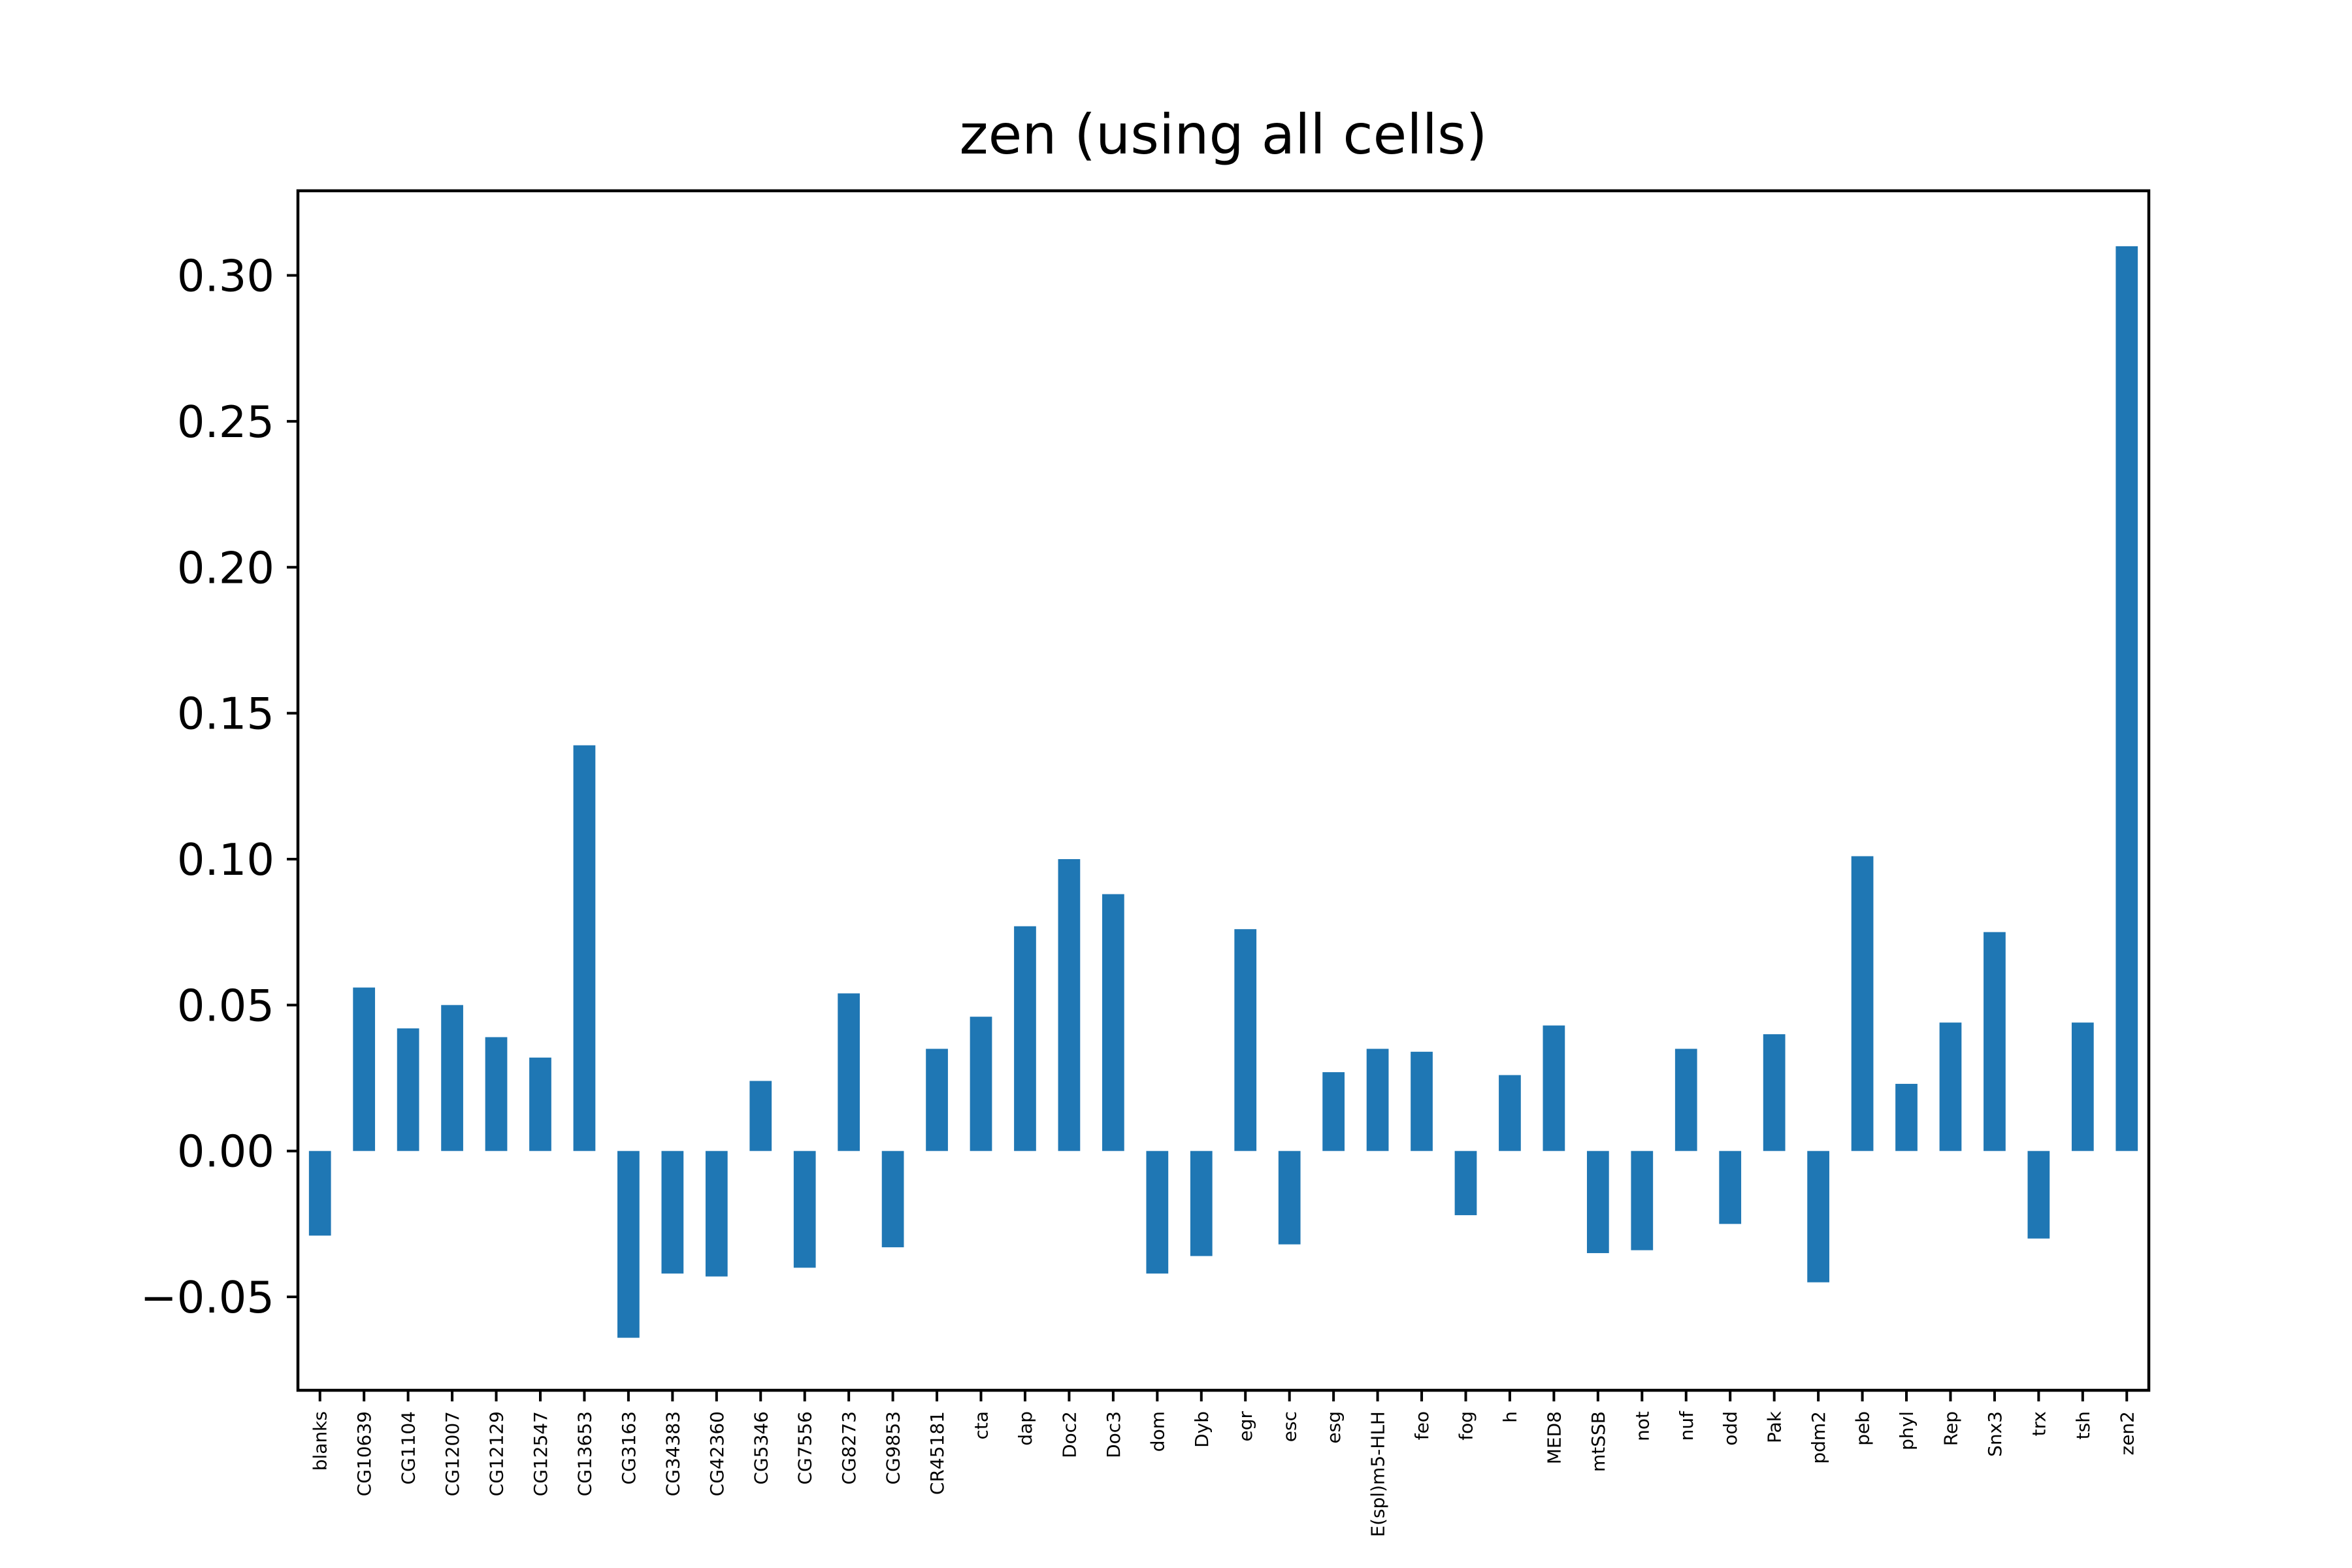 This screenshot has width=2352, height=1568. I want to click on bar-fog, so click(1465, 1183).